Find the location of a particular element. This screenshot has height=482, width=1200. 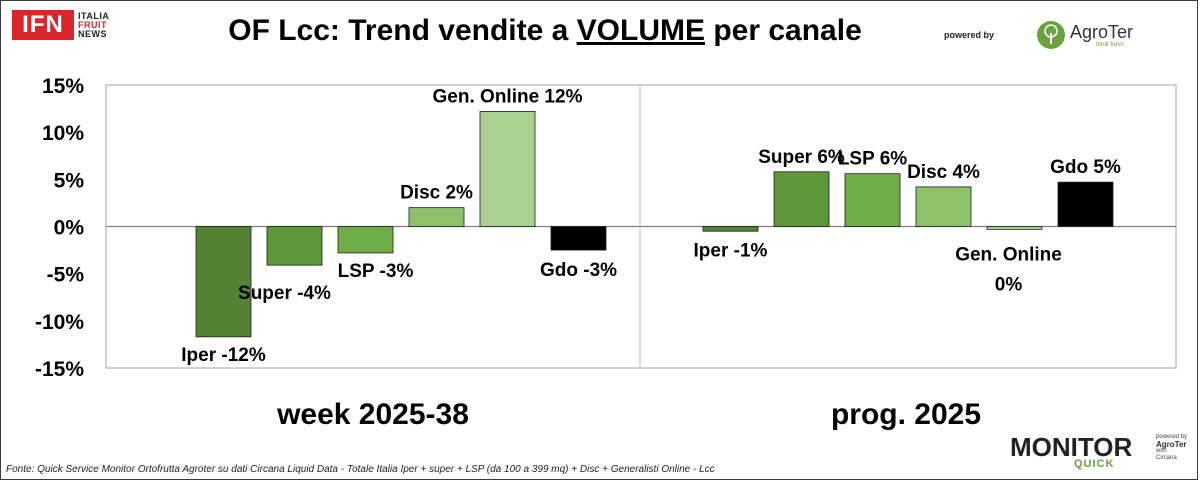

bar-data-label: LSP 6% is located at coordinates (872, 159).